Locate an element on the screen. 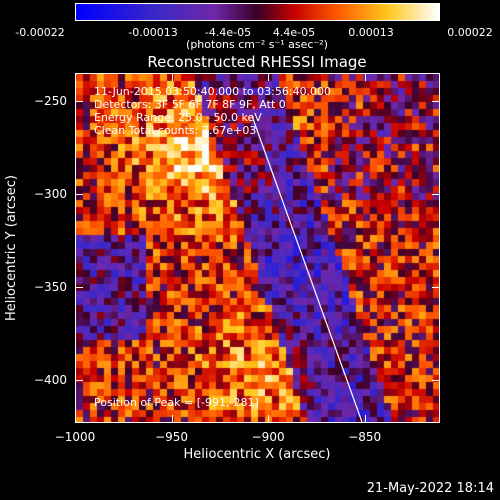  colorbar-tick: -0.00022 is located at coordinates (40, 32).